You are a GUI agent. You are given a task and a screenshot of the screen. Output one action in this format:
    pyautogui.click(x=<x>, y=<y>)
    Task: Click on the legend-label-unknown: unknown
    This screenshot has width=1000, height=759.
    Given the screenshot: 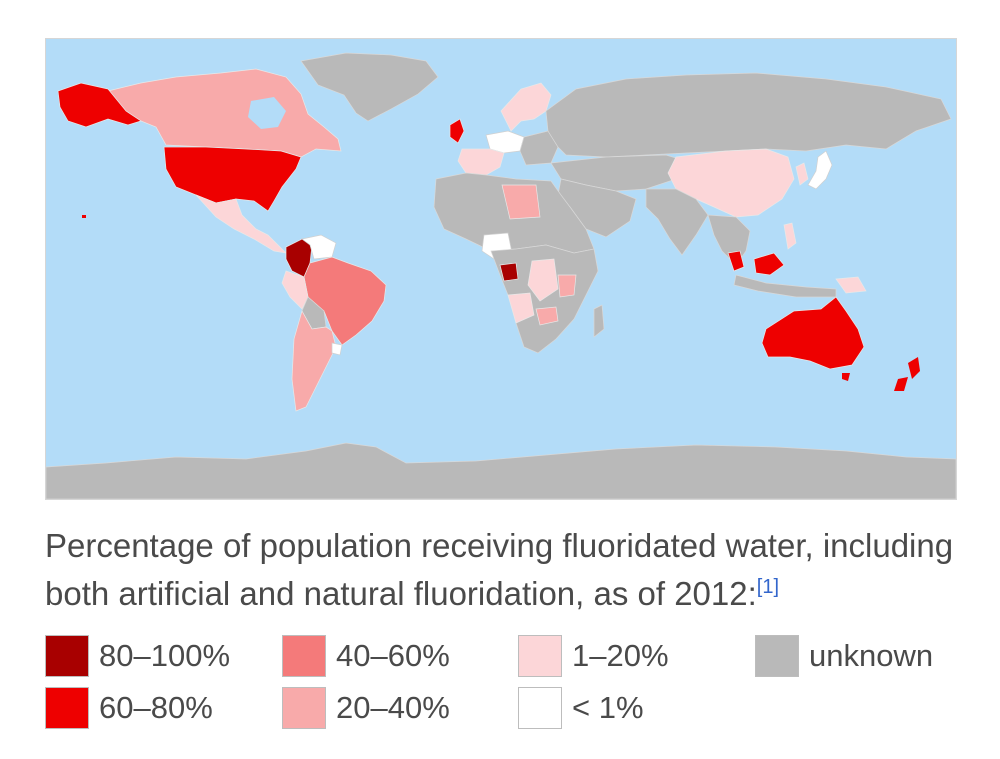 What is the action you would take?
    pyautogui.click(x=871, y=655)
    